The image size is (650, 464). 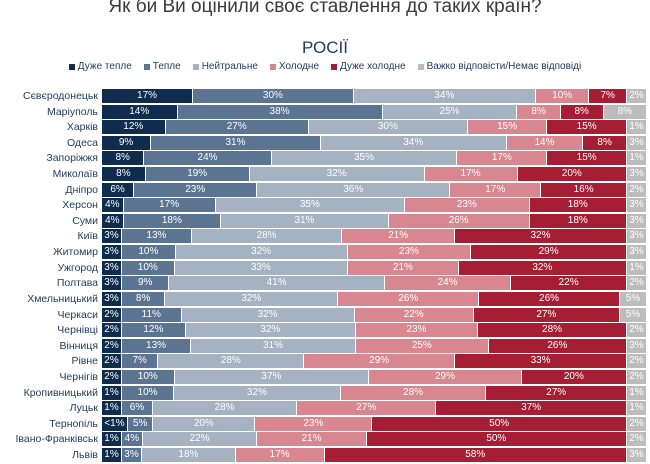 What do you see at coordinates (374, 158) in the screenshot?
I see `stacked-bar: 8% 24% 35% 17% 15% 1%` at bounding box center [374, 158].